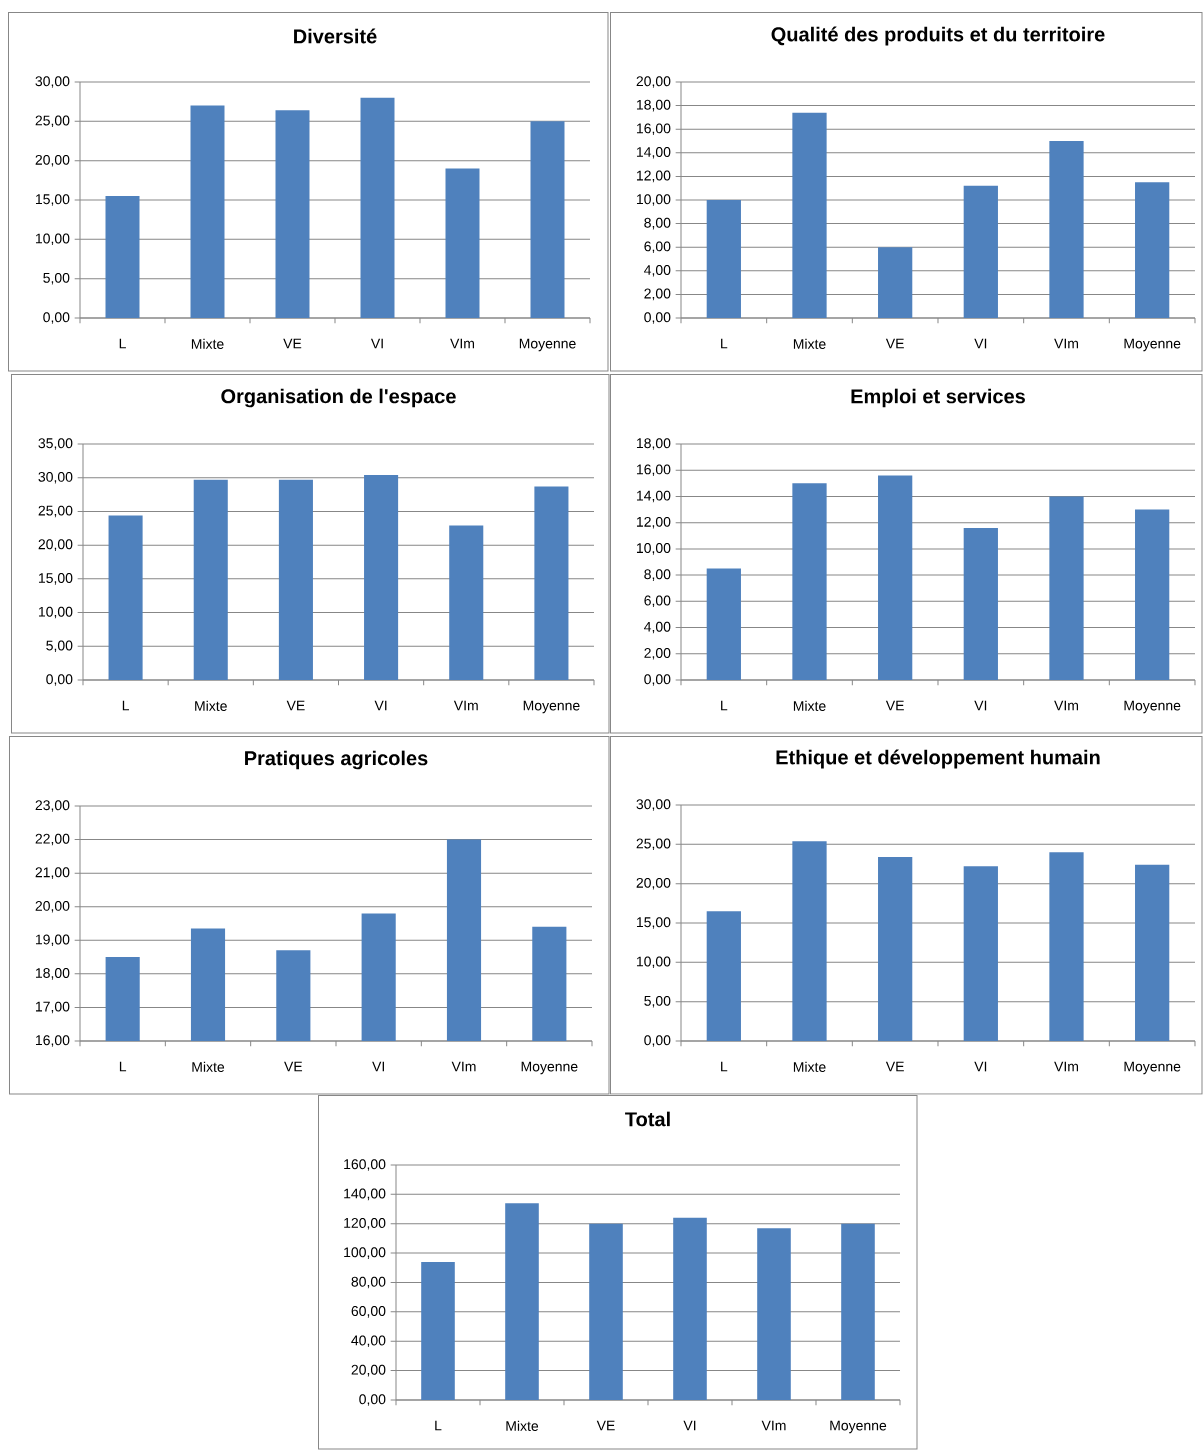  Describe the element at coordinates (52, 1007) in the screenshot. I see `y-tick-label: 17,00` at that location.